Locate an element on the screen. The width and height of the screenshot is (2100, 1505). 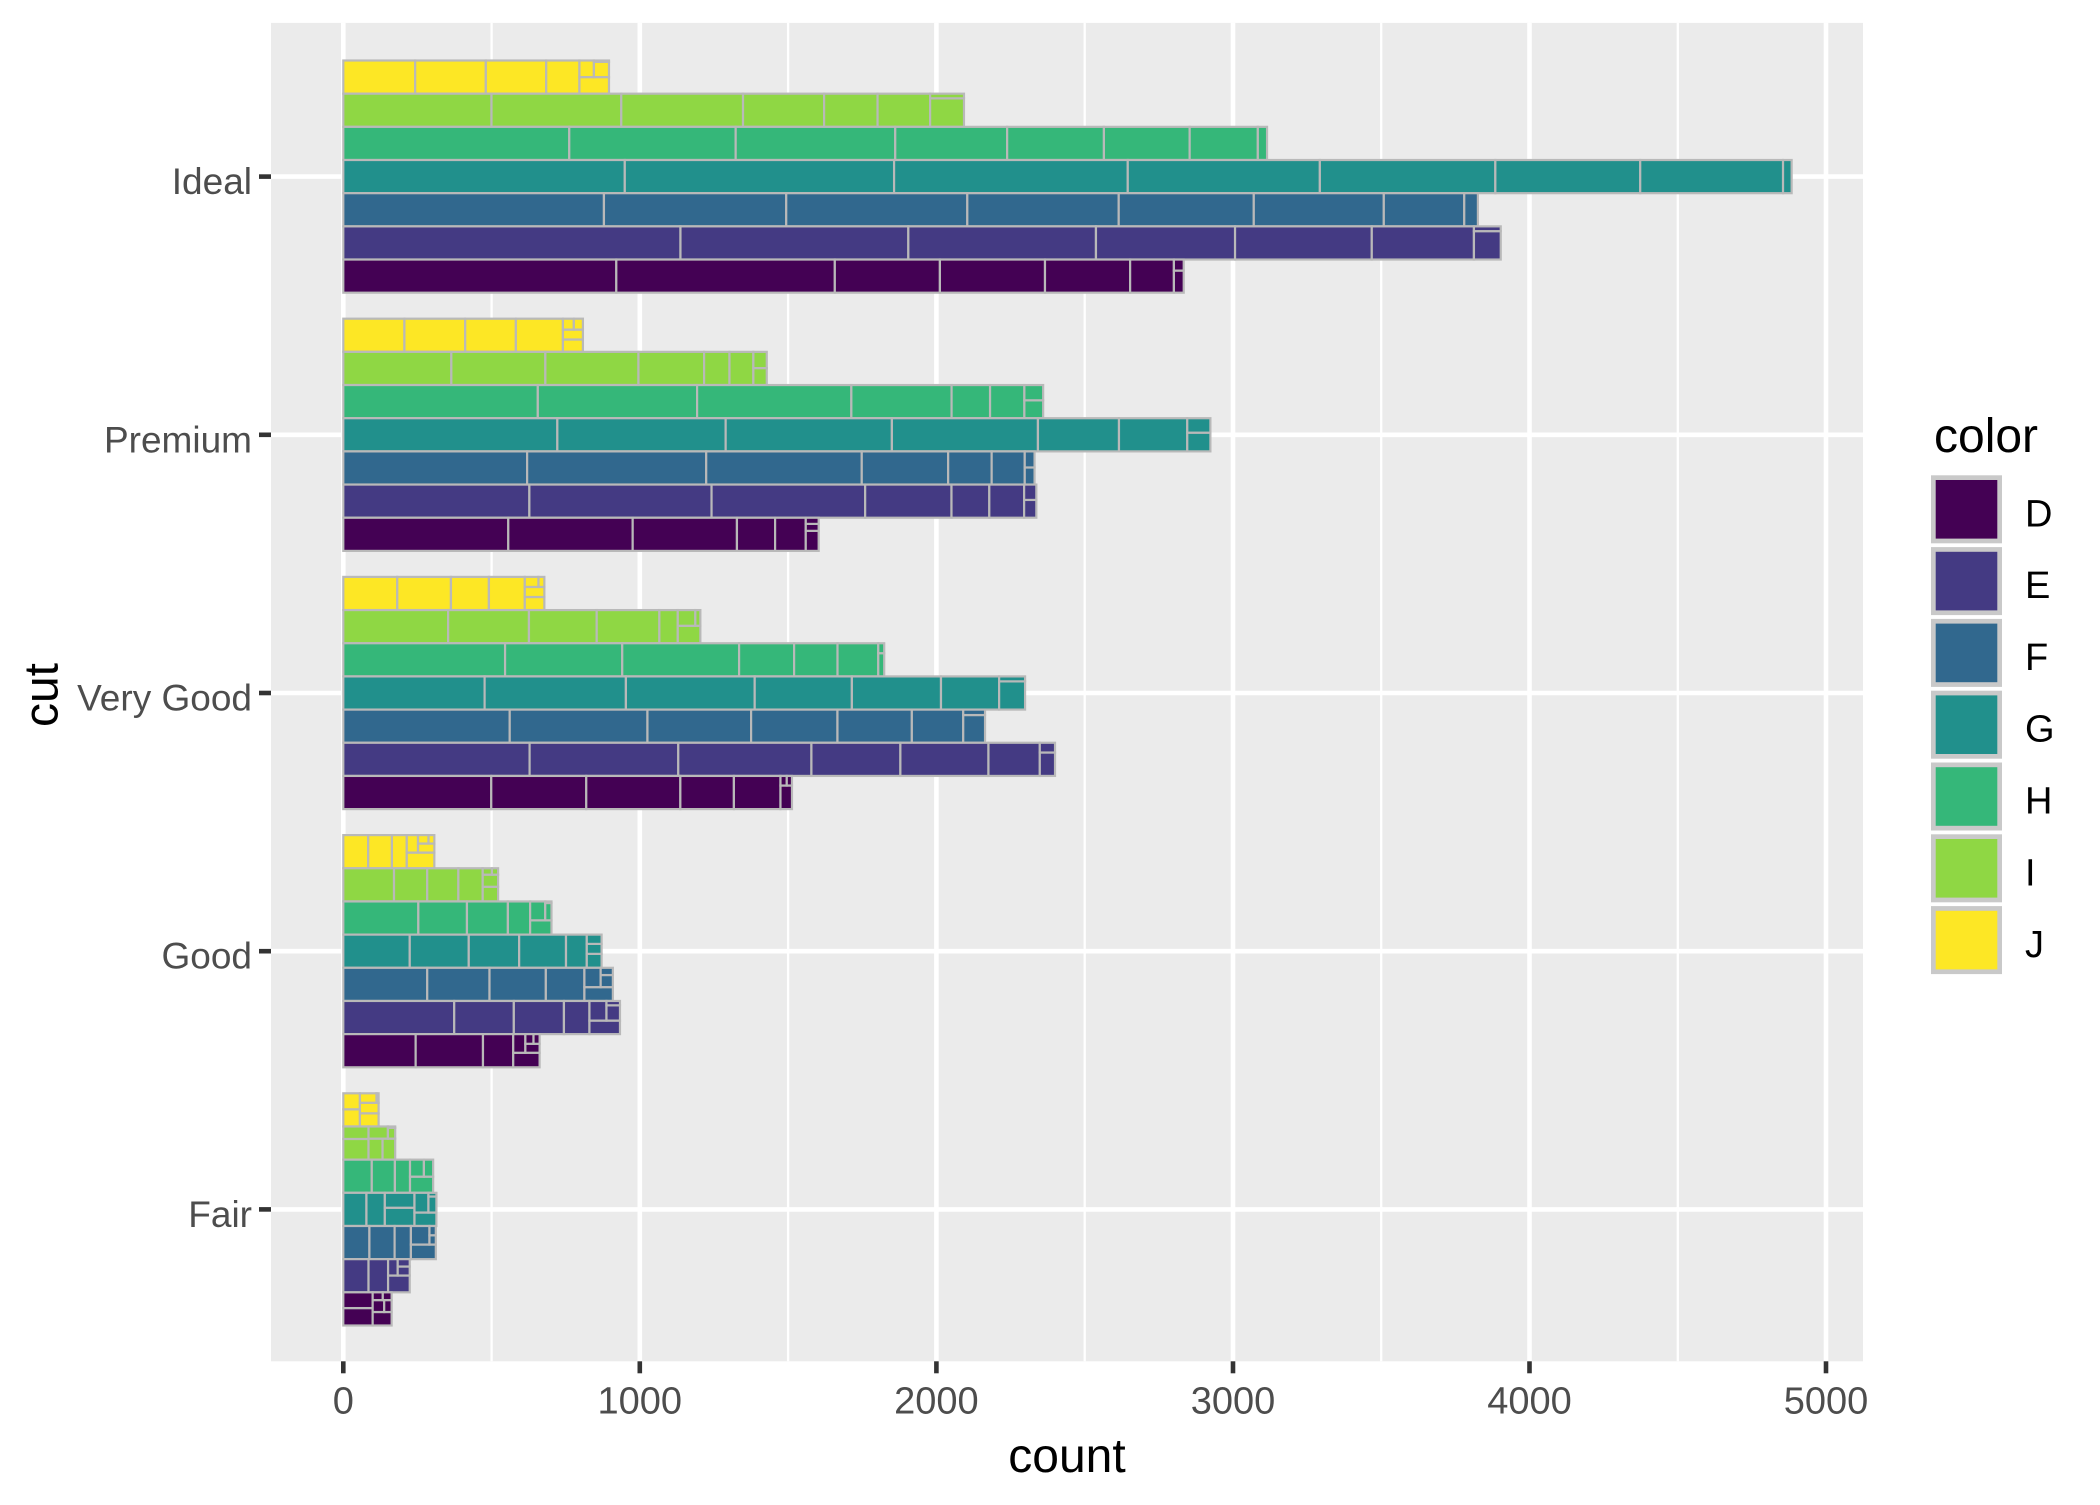
svg-text: Very Good is located at coordinates (164, 698).